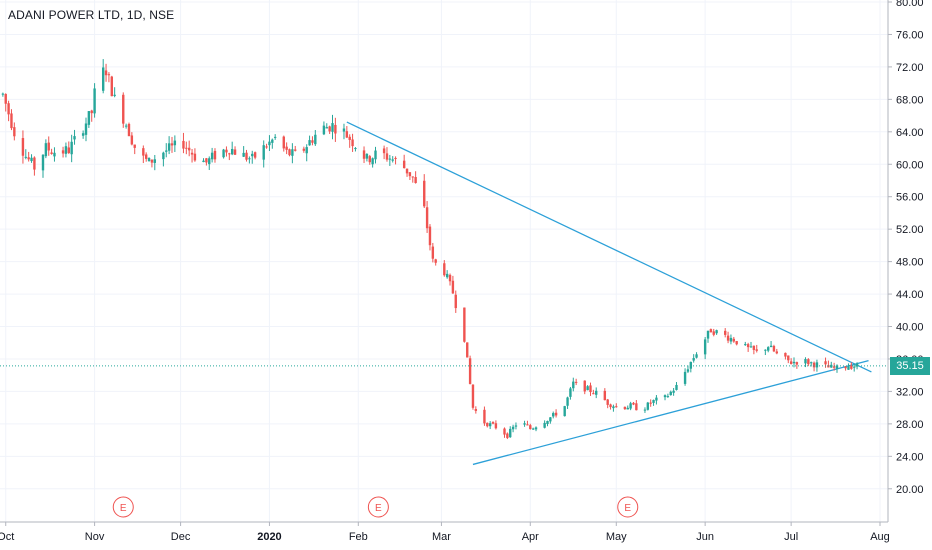 This screenshot has height=550, width=932. I want to click on time-axis: Oct Nov Dec 2020 Feb Mar Apr May Jun Jul Aug, so click(445, 532).